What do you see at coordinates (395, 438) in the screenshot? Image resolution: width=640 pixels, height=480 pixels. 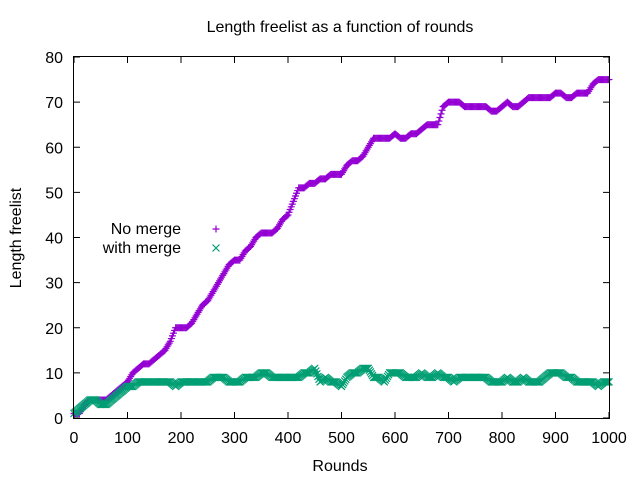 I see `x-tick-label: 600` at bounding box center [395, 438].